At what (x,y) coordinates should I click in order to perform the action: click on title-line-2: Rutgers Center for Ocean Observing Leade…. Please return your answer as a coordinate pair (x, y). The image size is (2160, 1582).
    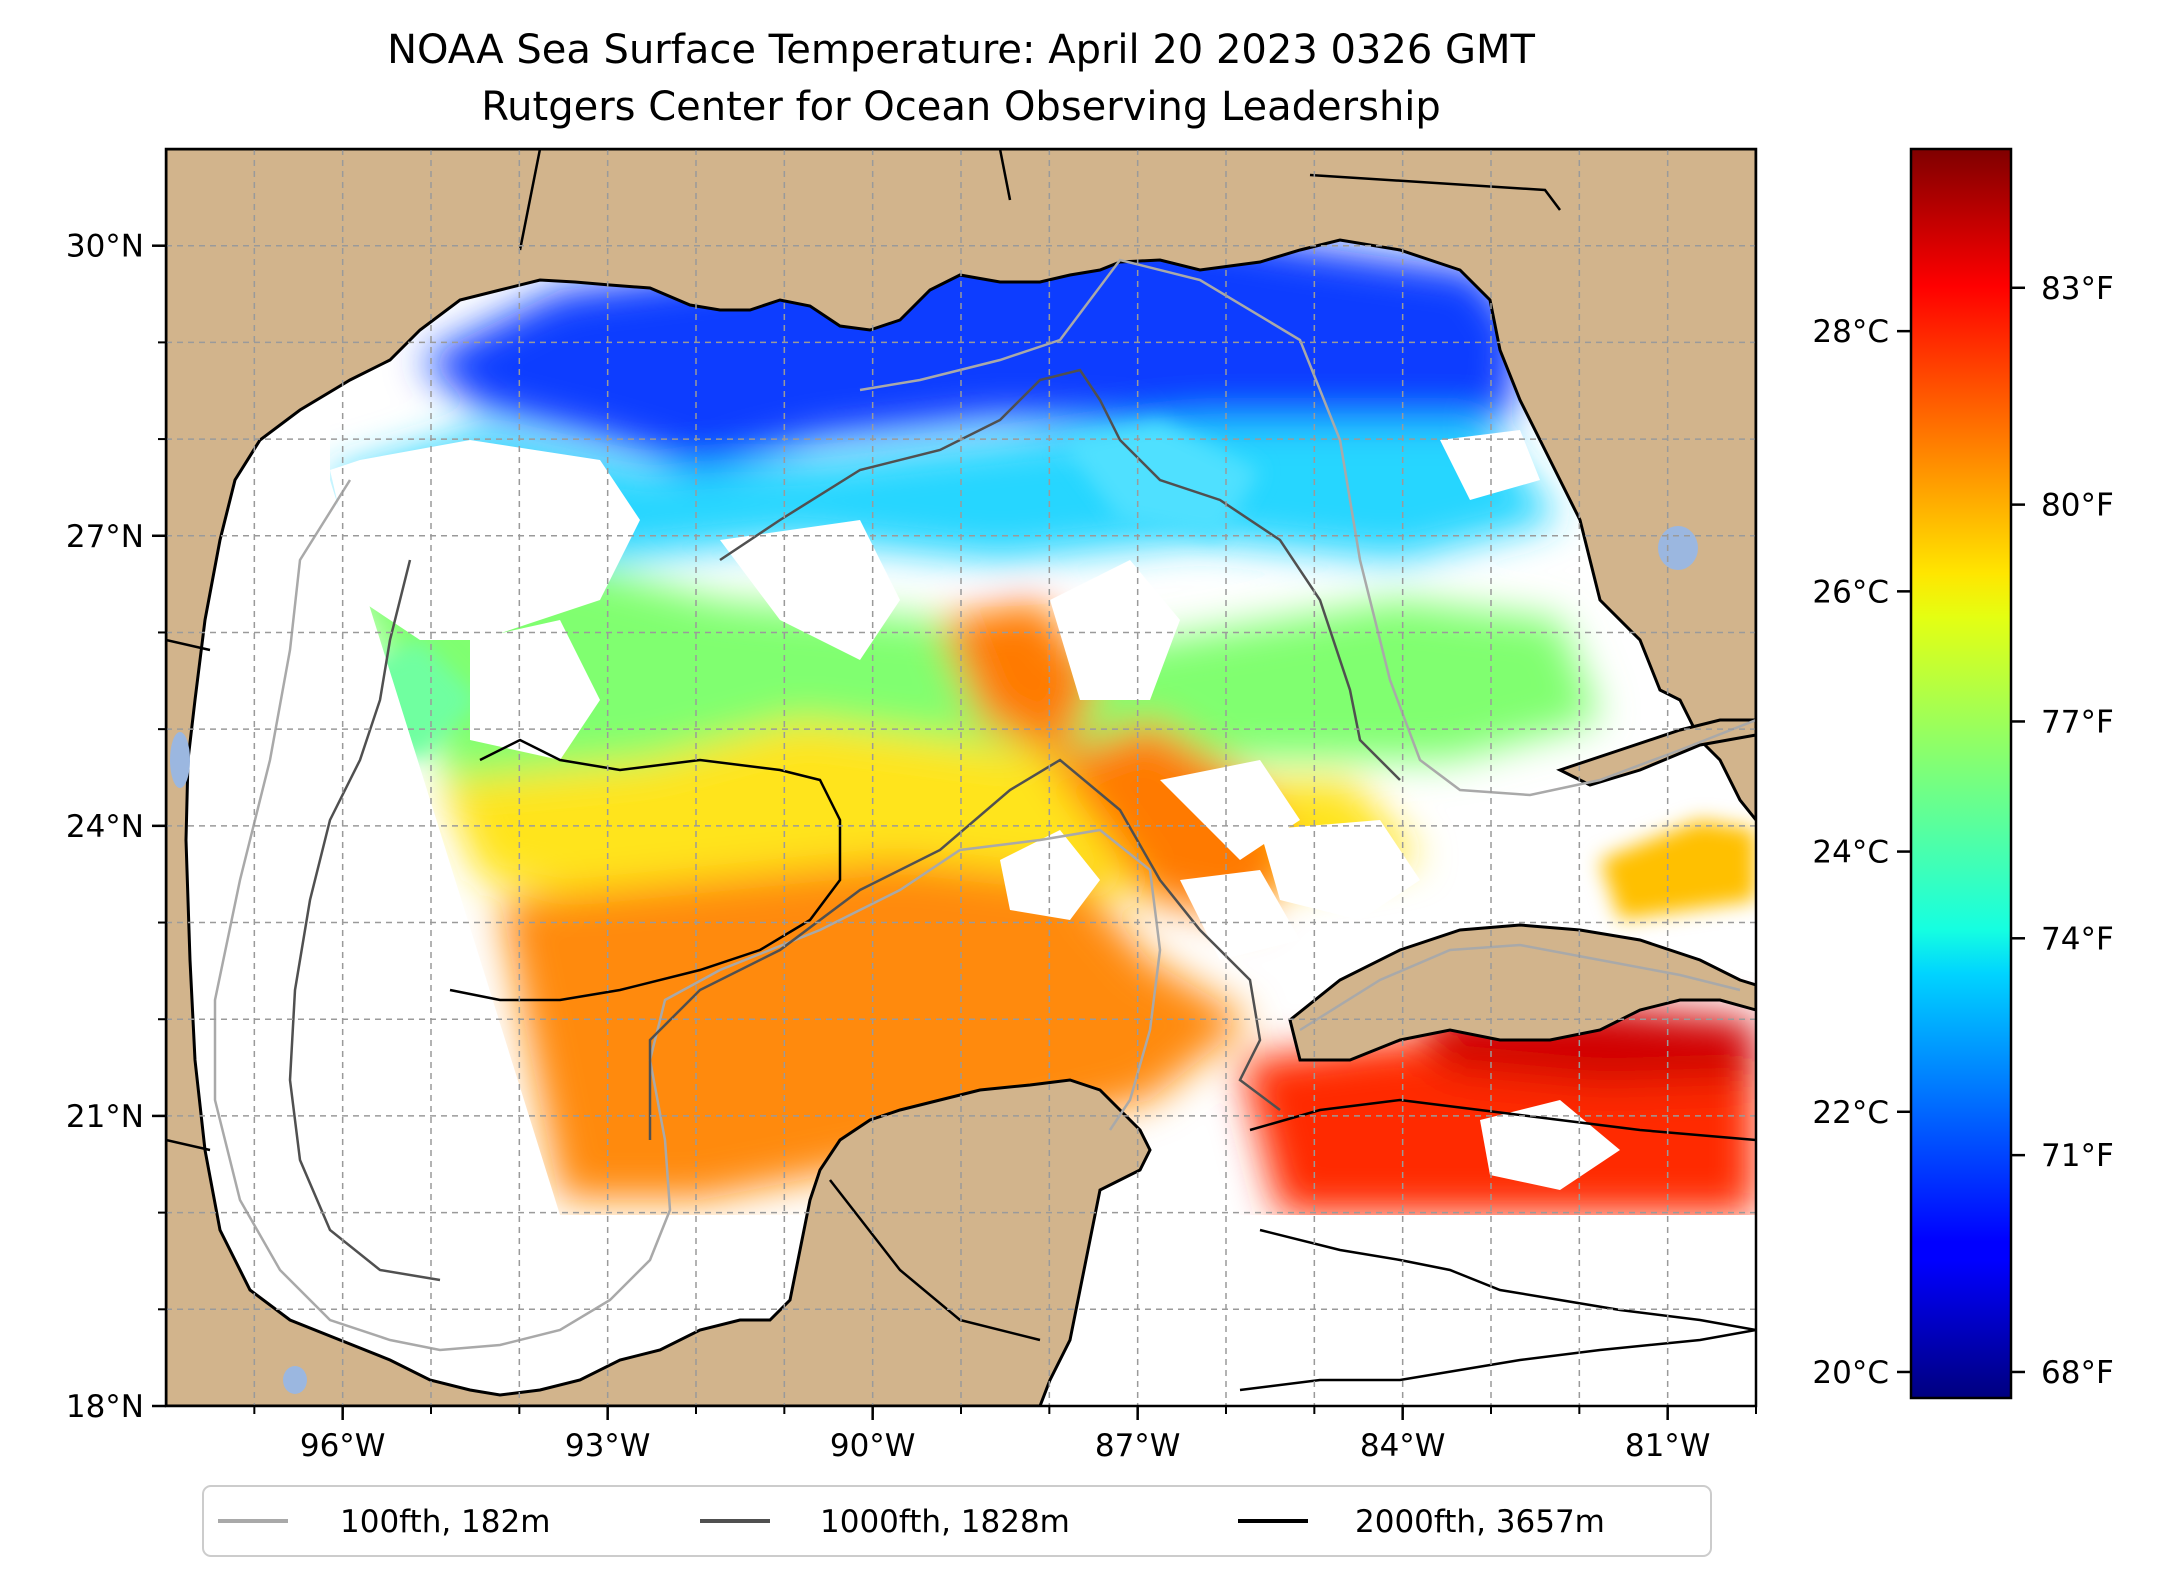
    Looking at the image, I should click on (961, 107).